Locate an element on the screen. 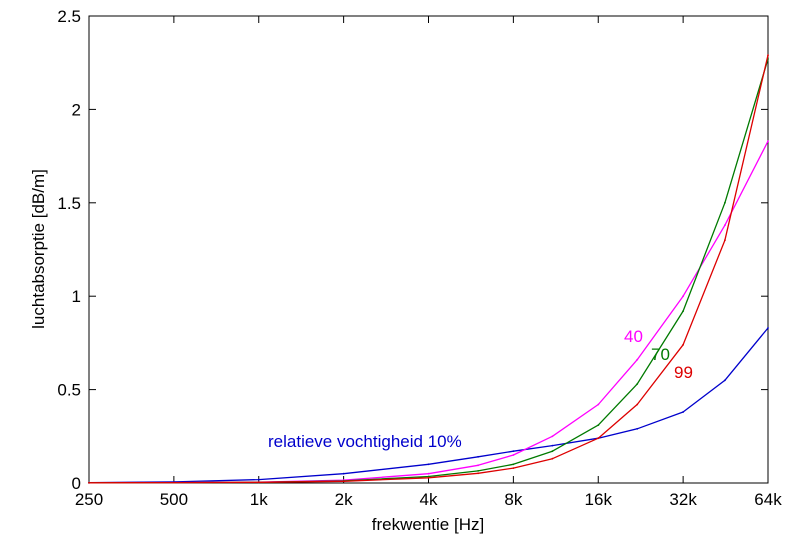 Image resolution: width=800 pixels, height=550 pixels. y-tick-label: 1.5 is located at coordinates (69, 203).